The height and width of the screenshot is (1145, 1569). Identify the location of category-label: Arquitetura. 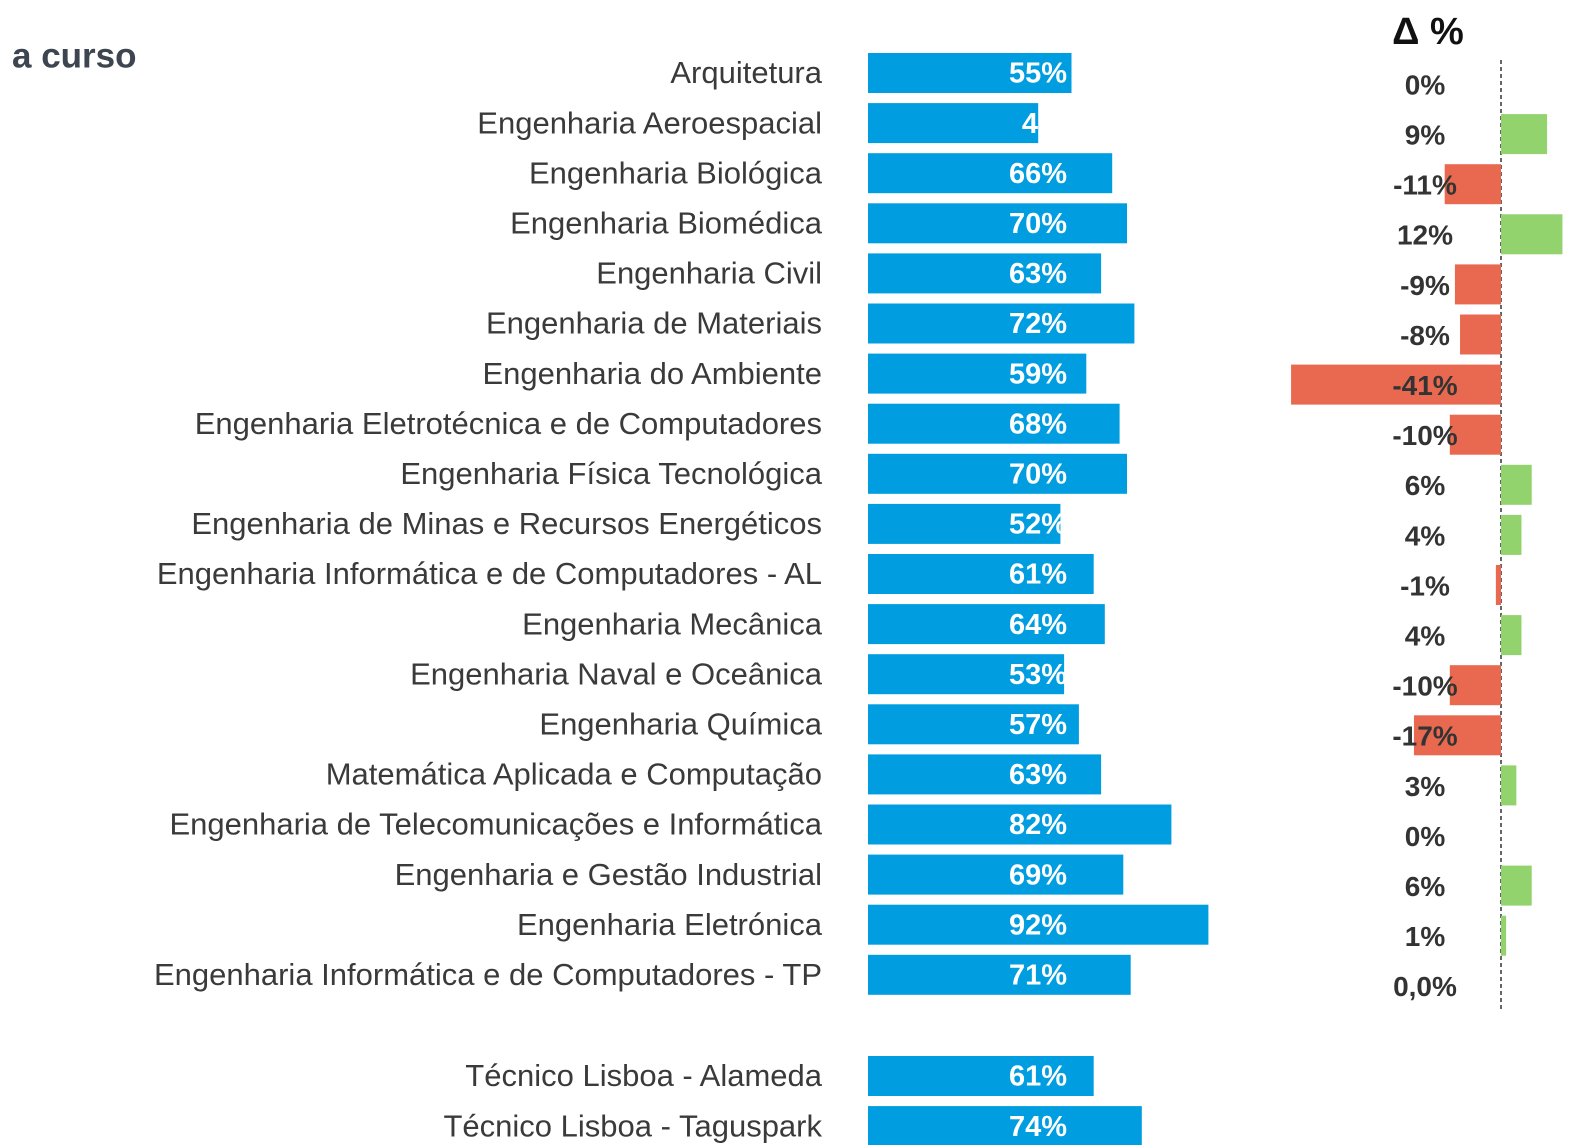
(746, 72).